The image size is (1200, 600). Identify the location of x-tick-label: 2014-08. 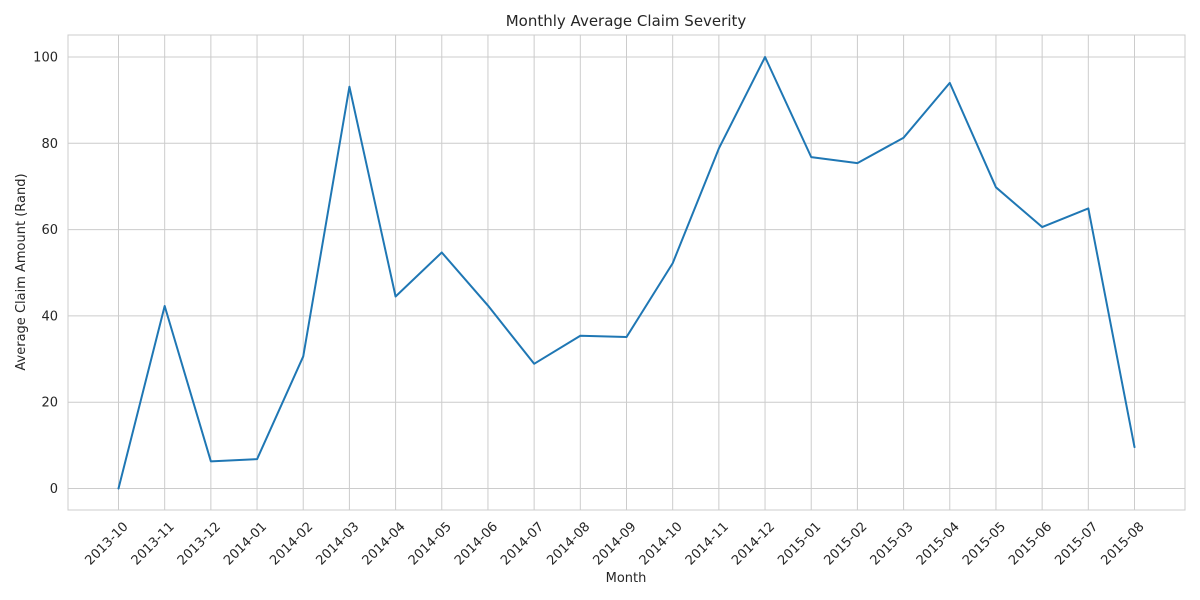
(568, 543).